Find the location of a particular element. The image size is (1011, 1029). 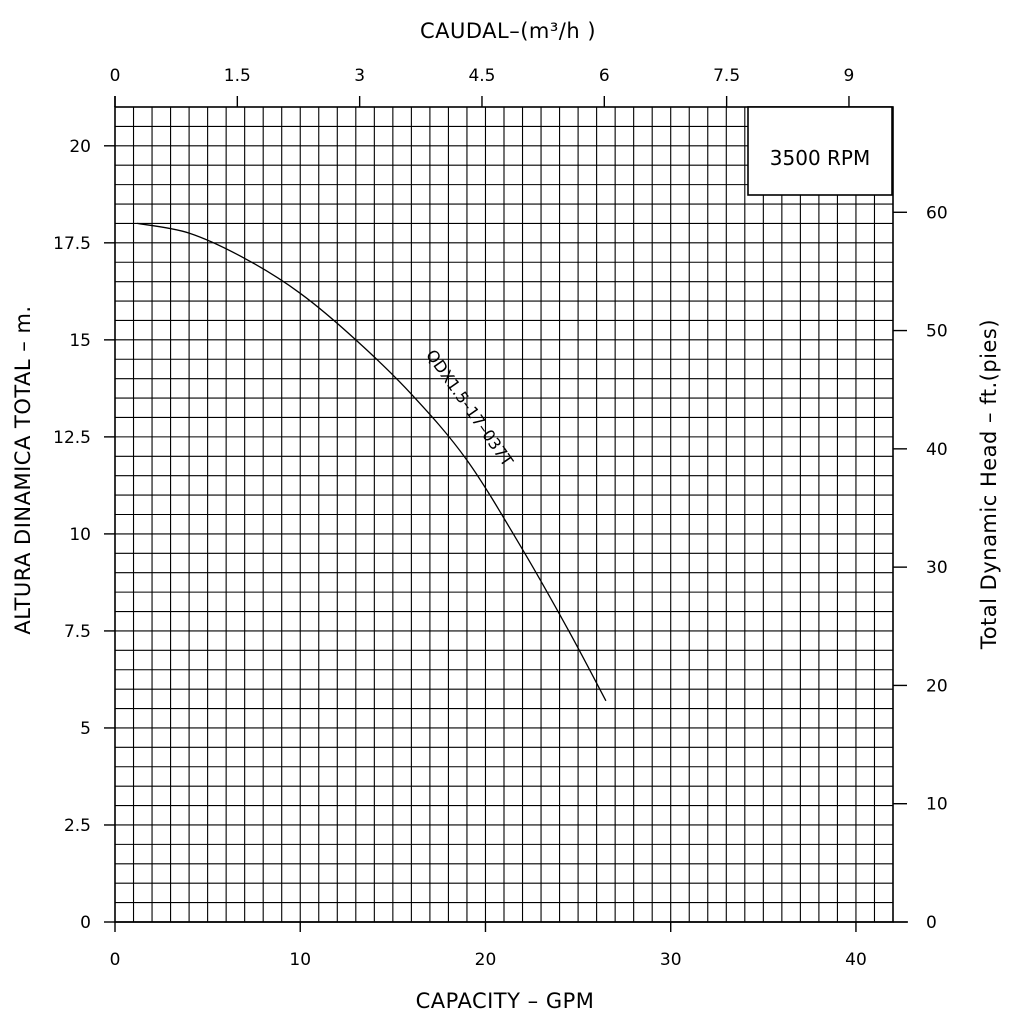

left-axis-title: ALTURA DINAMICA TOTAL – m. is located at coordinates (23, 469).